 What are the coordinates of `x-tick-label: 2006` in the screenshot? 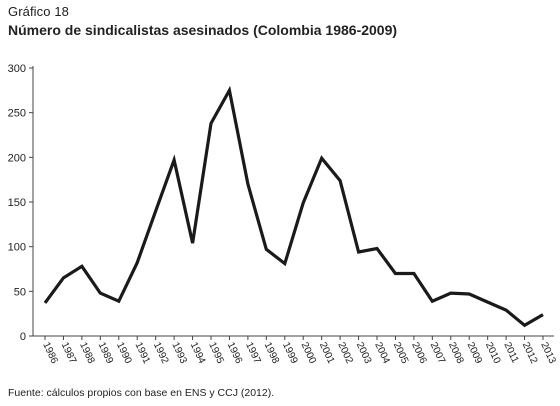 It's located at (419, 353).